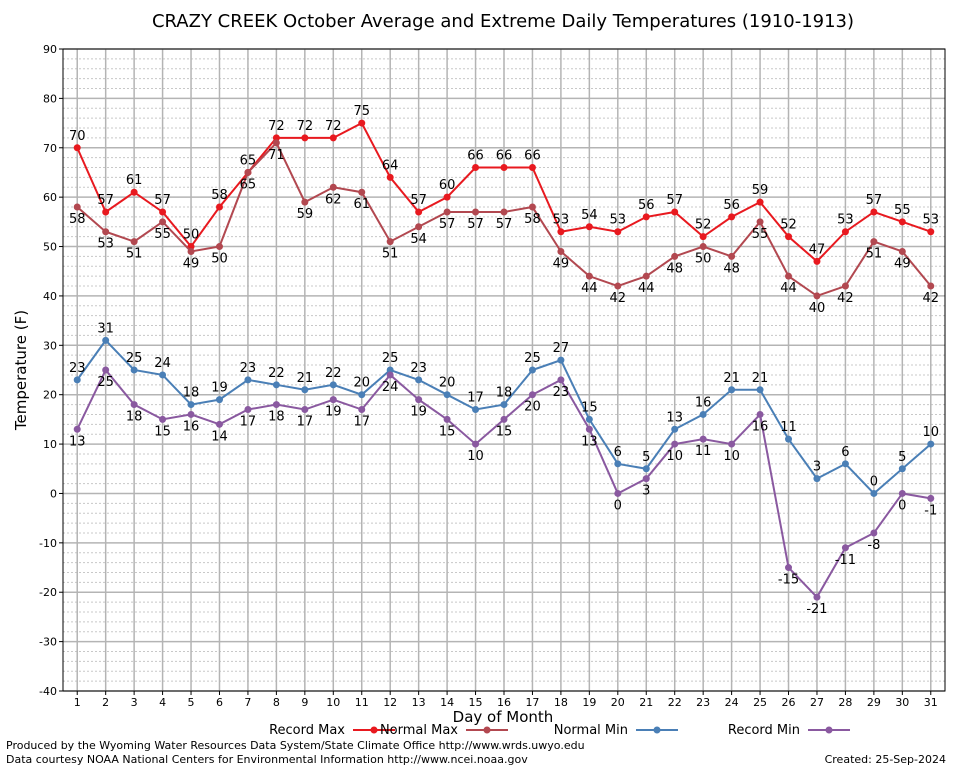 The image size is (954, 768). I want to click on x-tick-label: 3, so click(134, 702).